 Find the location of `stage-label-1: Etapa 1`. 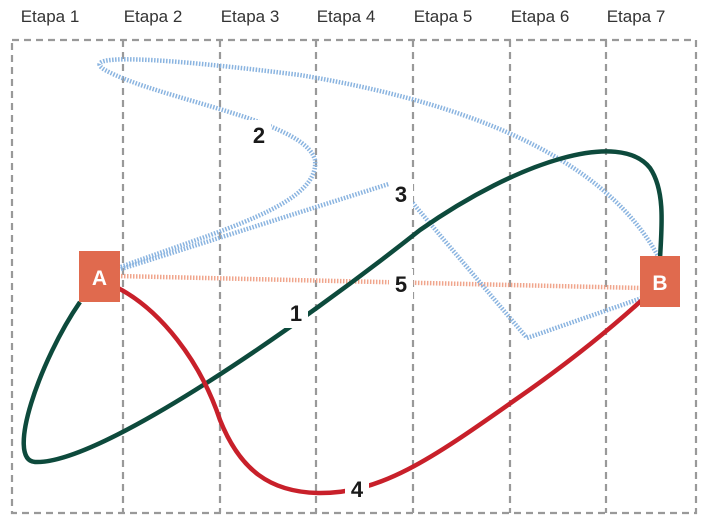

stage-label-1: Etapa 1 is located at coordinates (50, 16).